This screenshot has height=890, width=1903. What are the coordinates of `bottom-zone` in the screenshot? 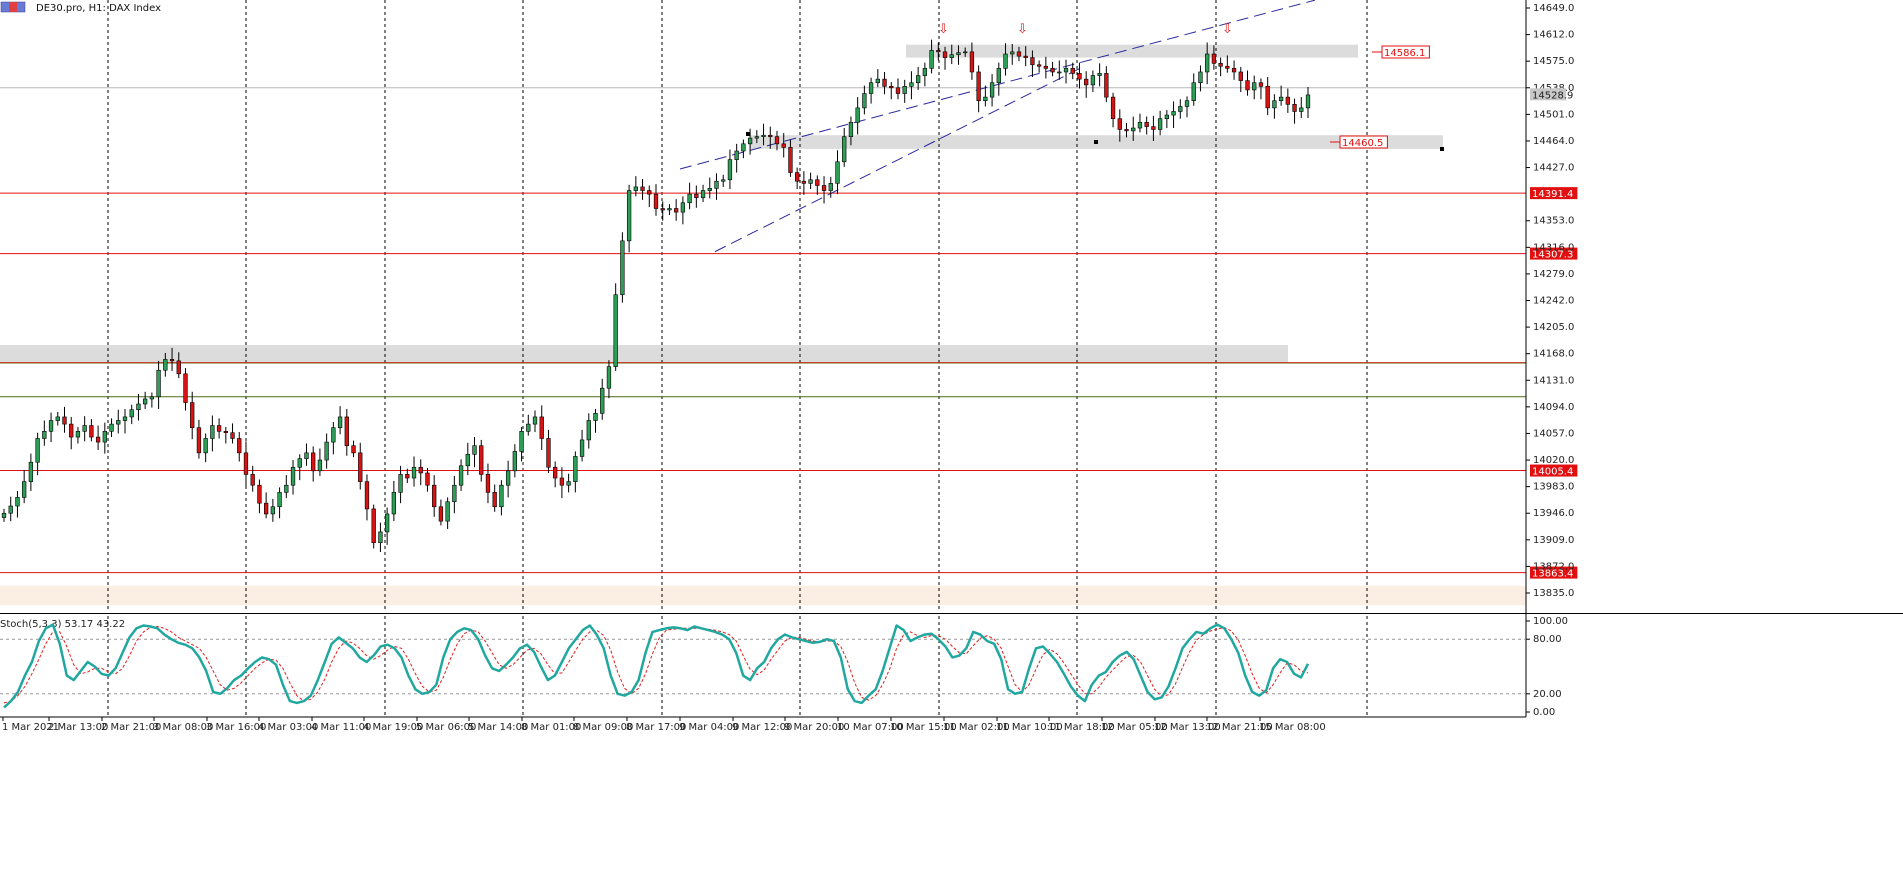 It's located at (763, 595).